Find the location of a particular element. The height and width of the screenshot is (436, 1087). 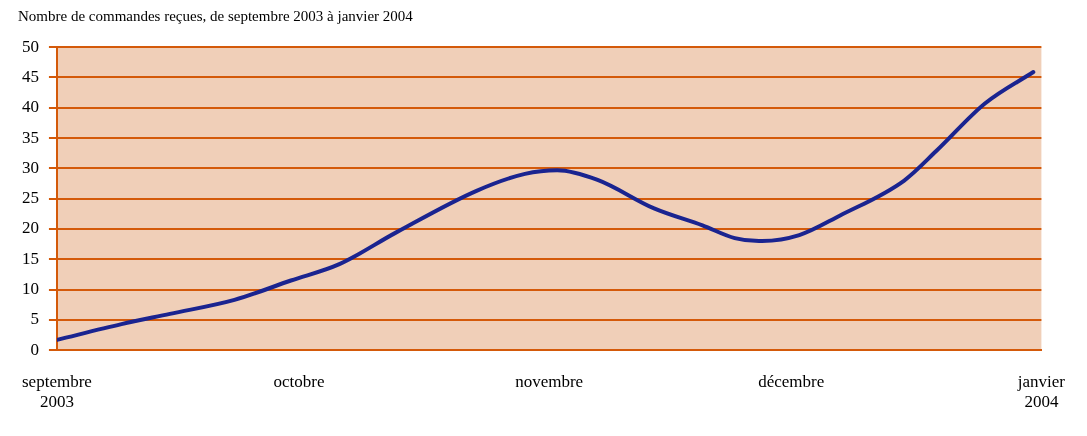

y-tick-label: 0 is located at coordinates (34, 349).